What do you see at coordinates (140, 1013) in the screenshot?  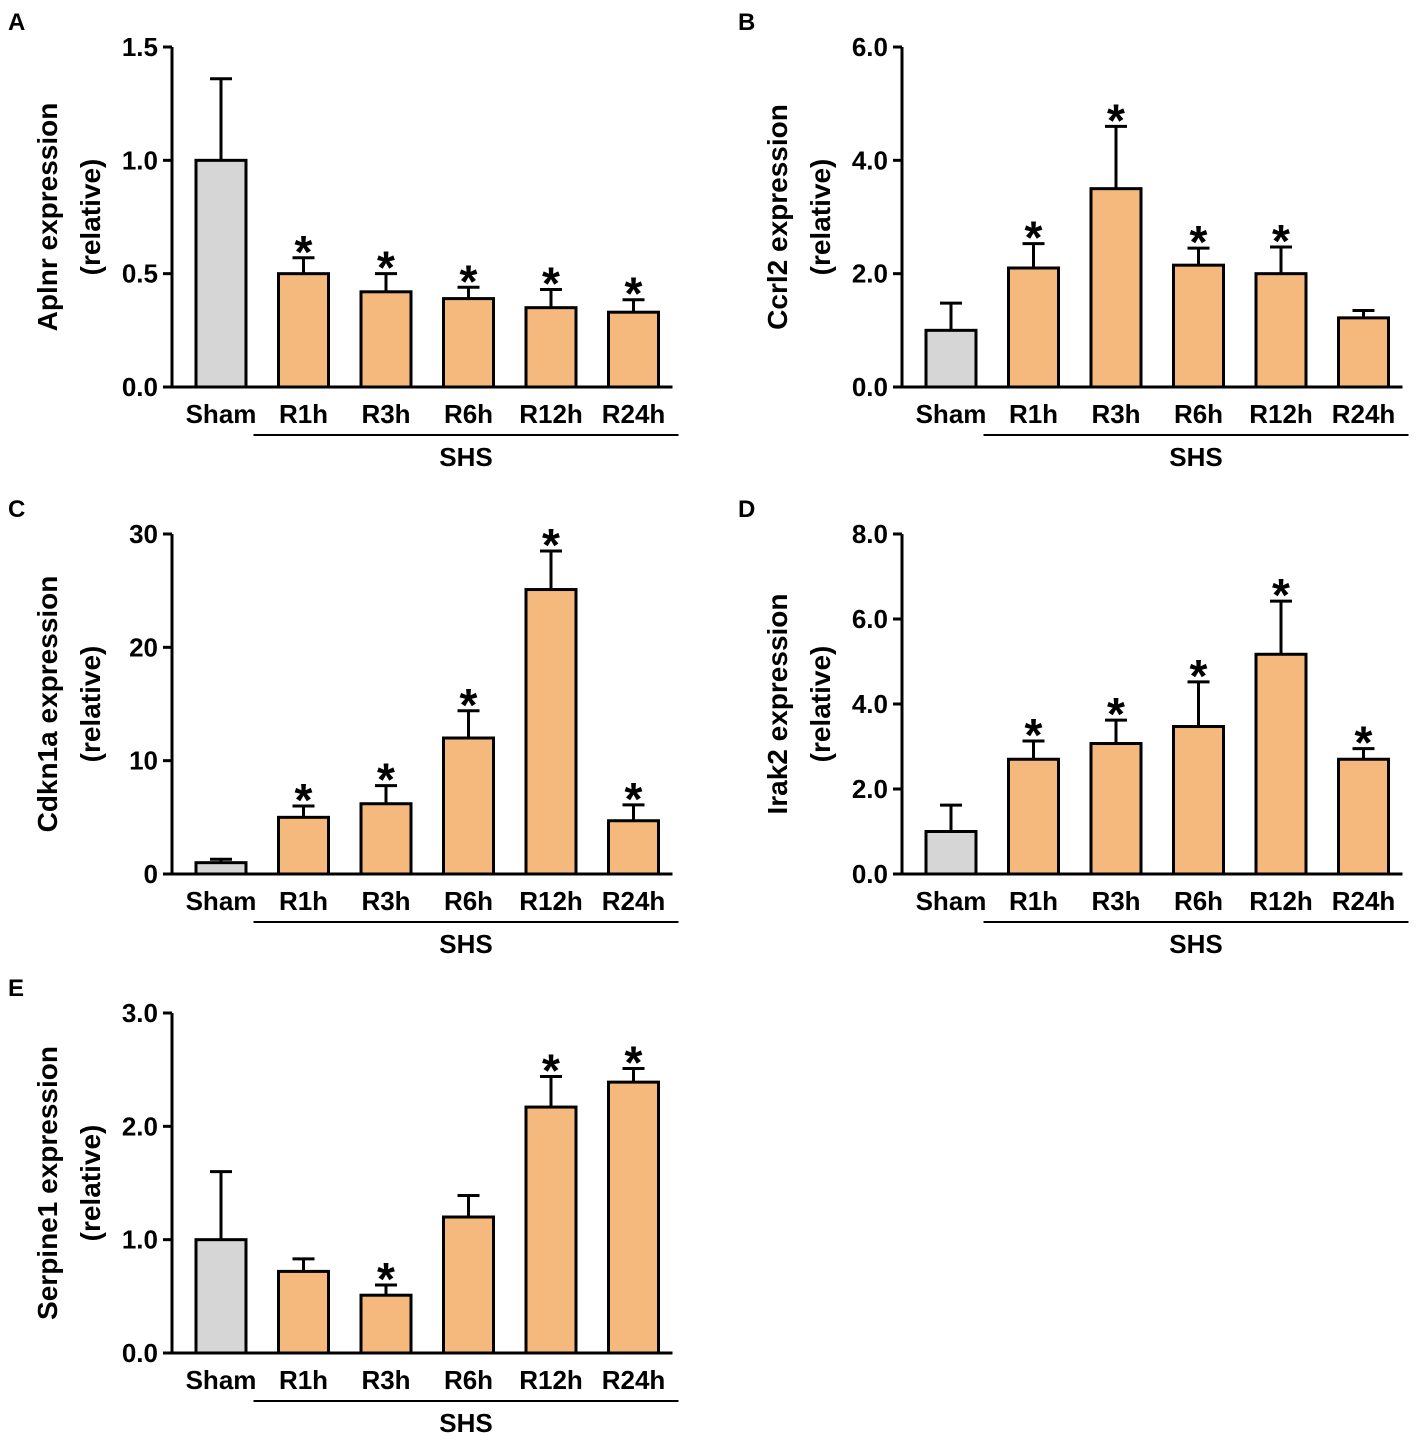 I see `y-tick-label: 3.0` at bounding box center [140, 1013].